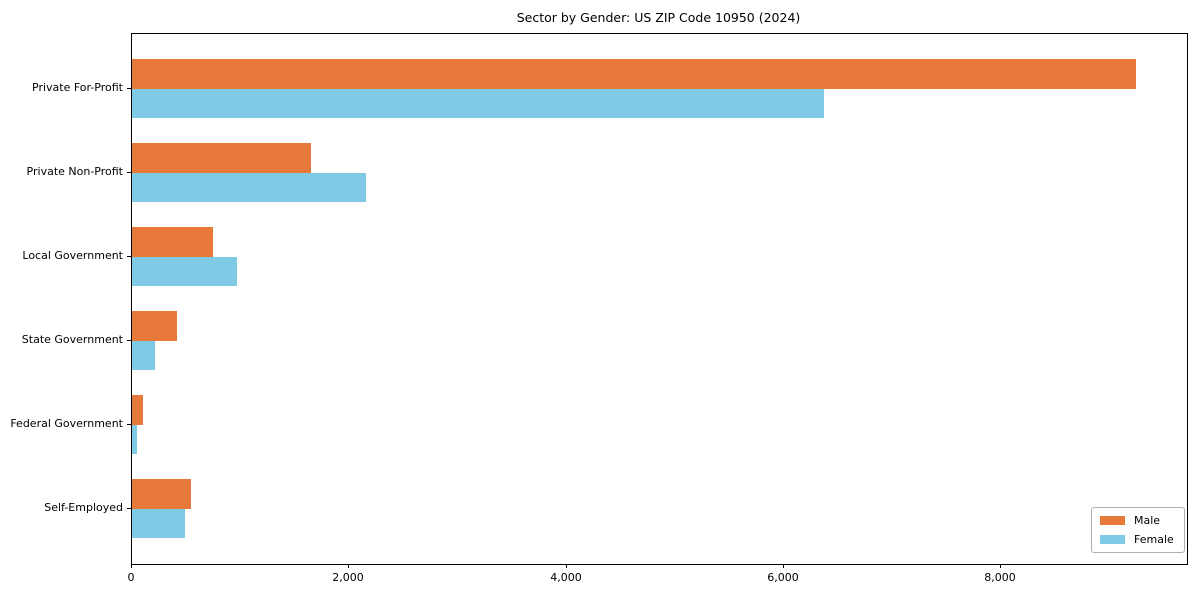 This screenshot has height=600, width=1200. I want to click on y-axis-label-private-for-profit: Private For-Profit, so click(77, 87).